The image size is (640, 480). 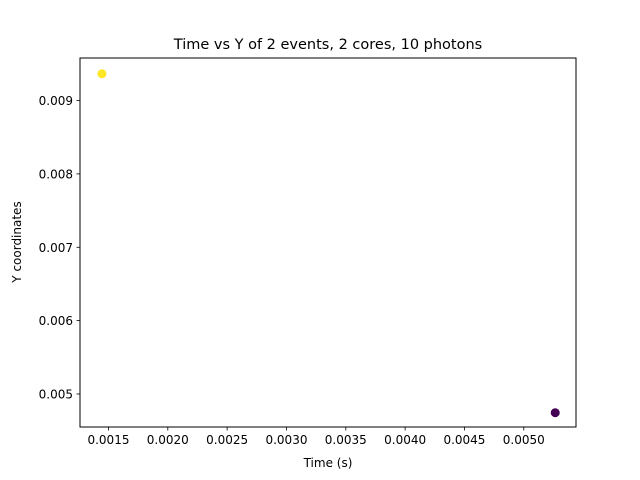 I want to click on y-tick-label: 0.008, so click(x=56, y=174).